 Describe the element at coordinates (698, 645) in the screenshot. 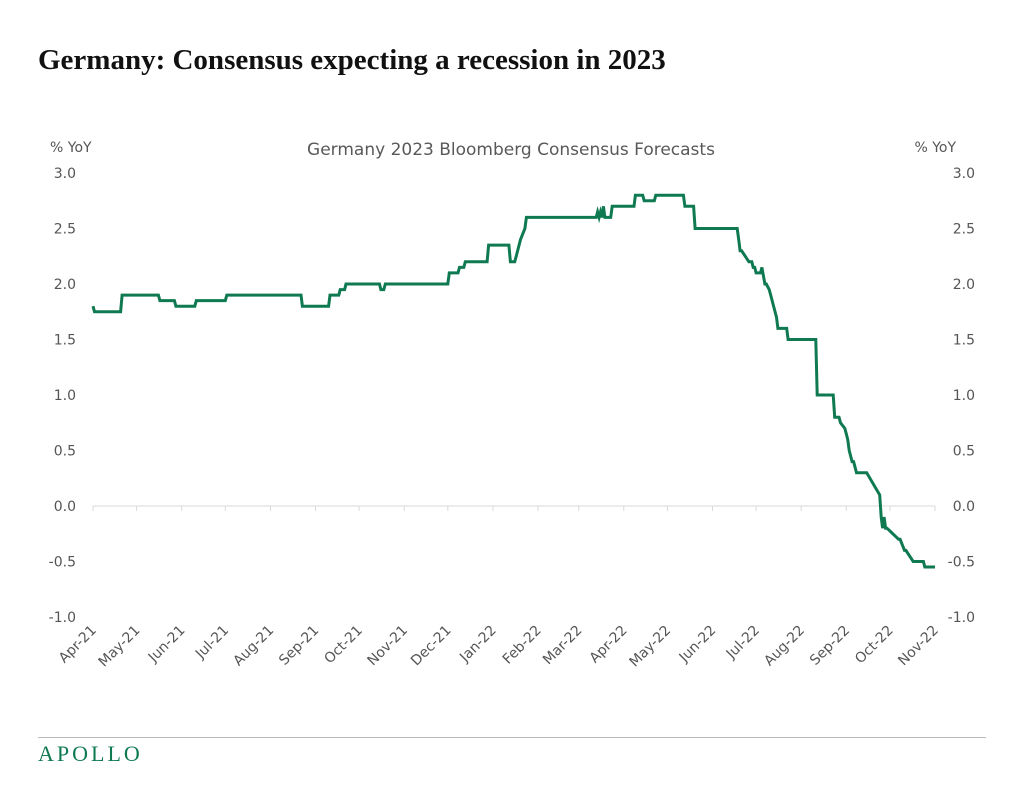

I see `x-tick-label: Jun-22` at that location.